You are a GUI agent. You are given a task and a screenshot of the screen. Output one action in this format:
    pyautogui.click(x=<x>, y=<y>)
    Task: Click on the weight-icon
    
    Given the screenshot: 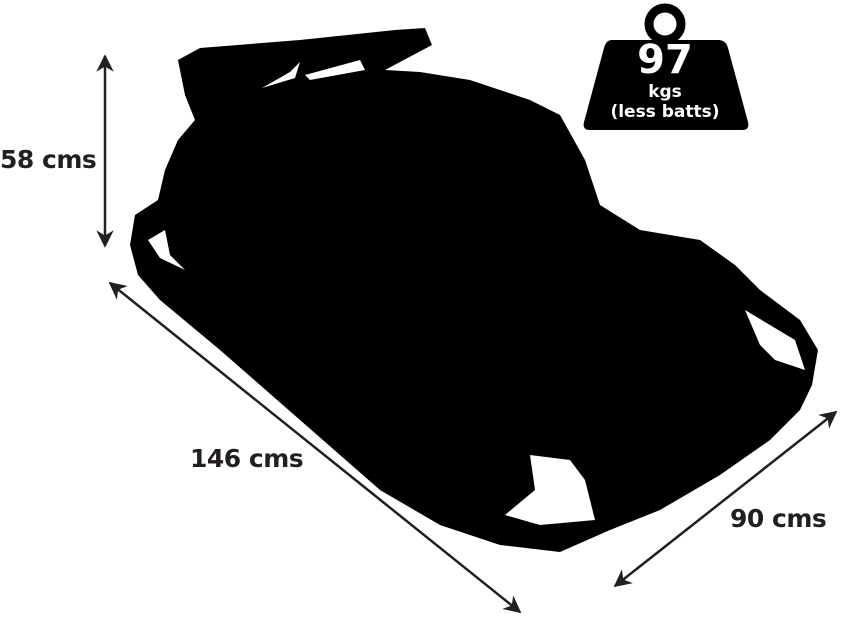 What is the action you would take?
    pyautogui.click(x=666, y=66)
    